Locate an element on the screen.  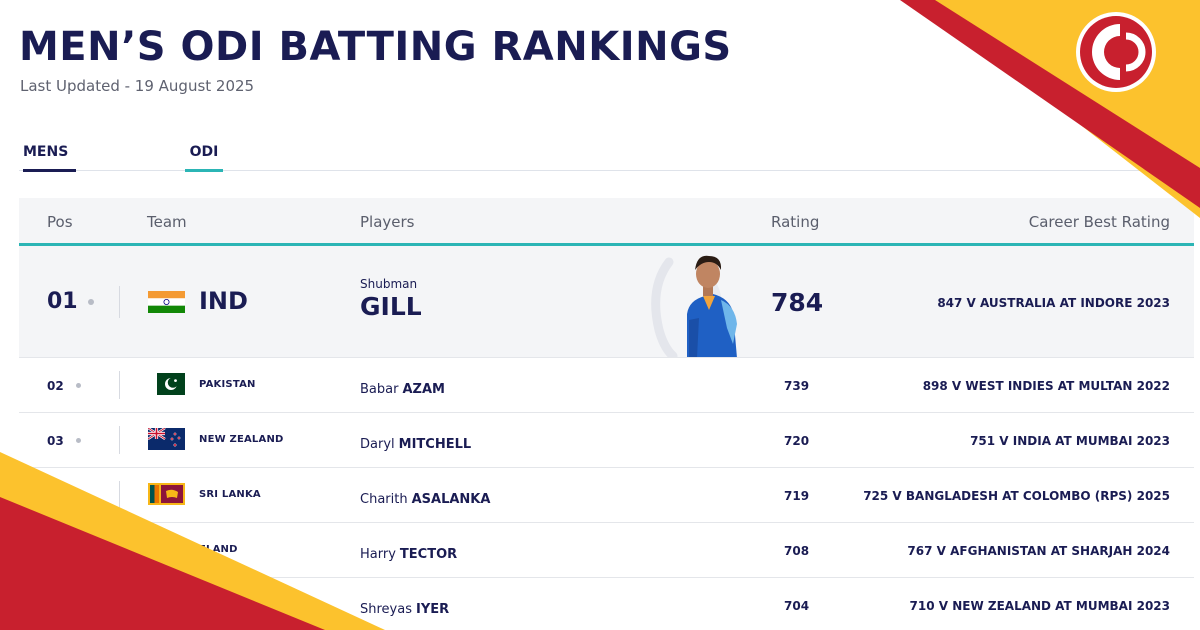
career-best-rating: 725 V BANGLADESH AT COLOMBO (RPS) 2025 is located at coordinates (1016, 496).